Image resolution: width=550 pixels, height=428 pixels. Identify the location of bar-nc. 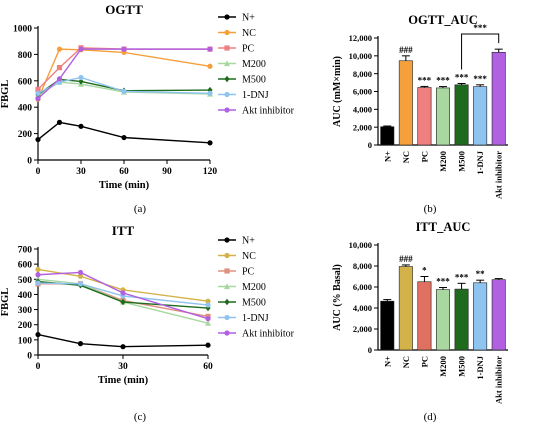
(405, 308).